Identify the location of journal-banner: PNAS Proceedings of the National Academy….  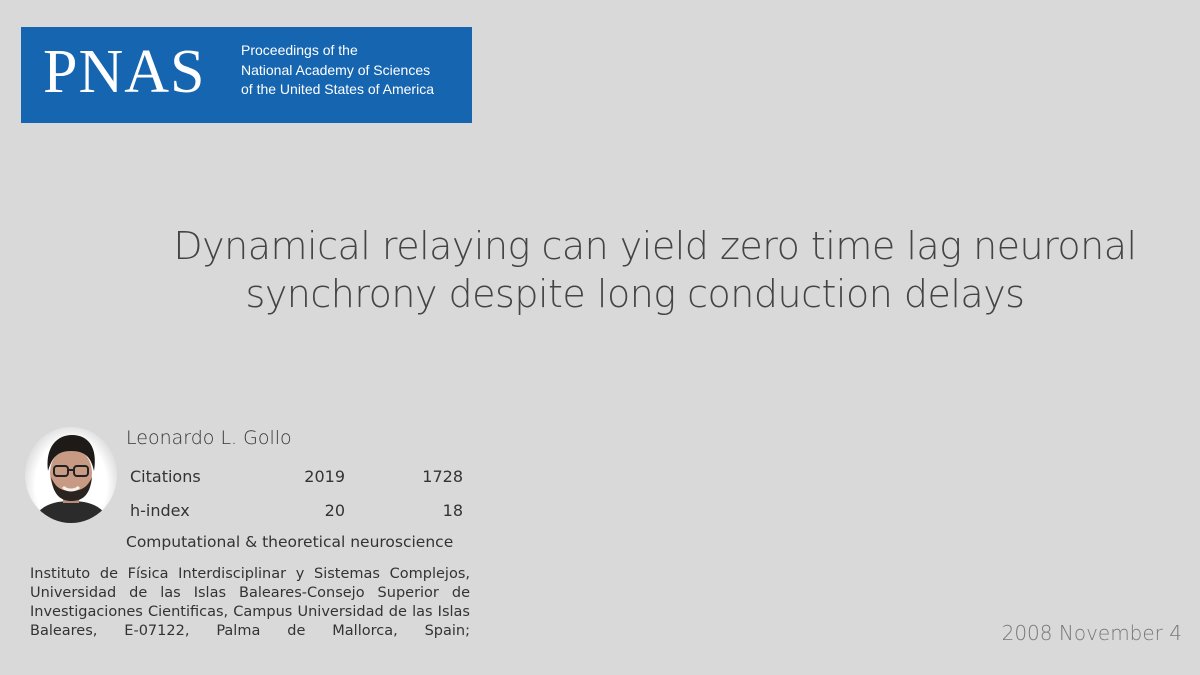
(246, 75).